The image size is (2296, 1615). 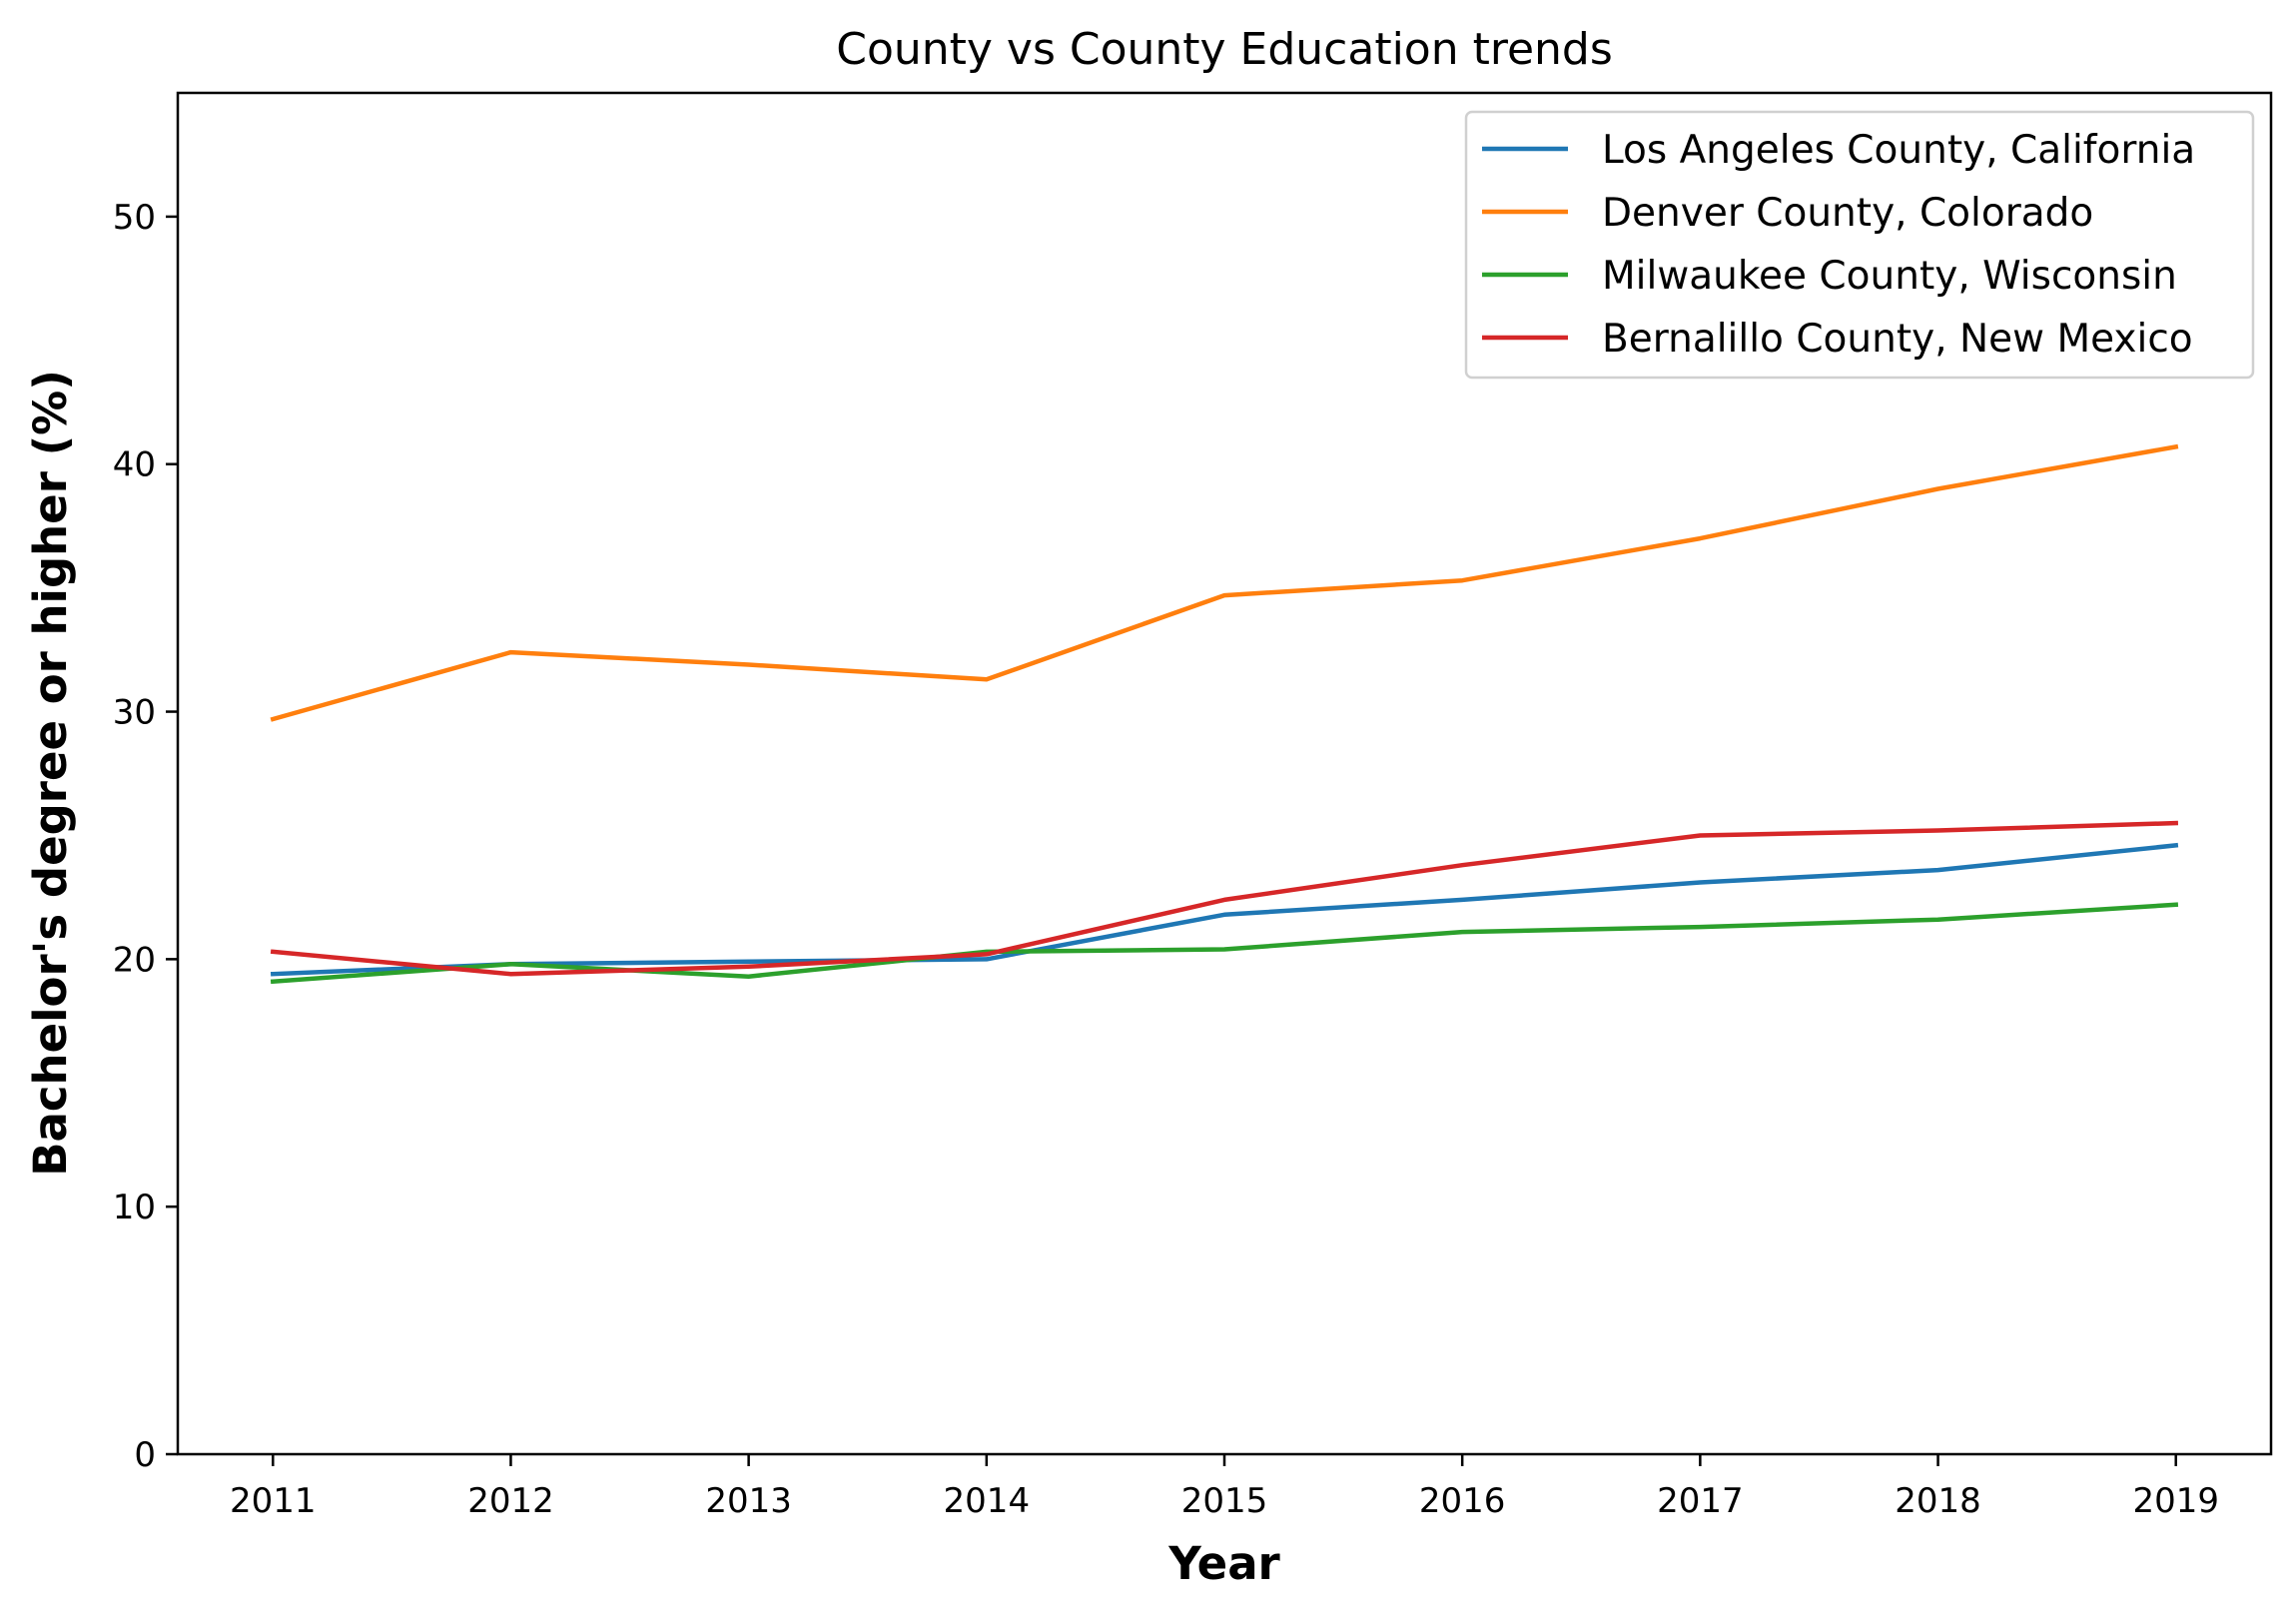 What do you see at coordinates (748, 1501) in the screenshot?
I see `x-tick-label: 2013` at bounding box center [748, 1501].